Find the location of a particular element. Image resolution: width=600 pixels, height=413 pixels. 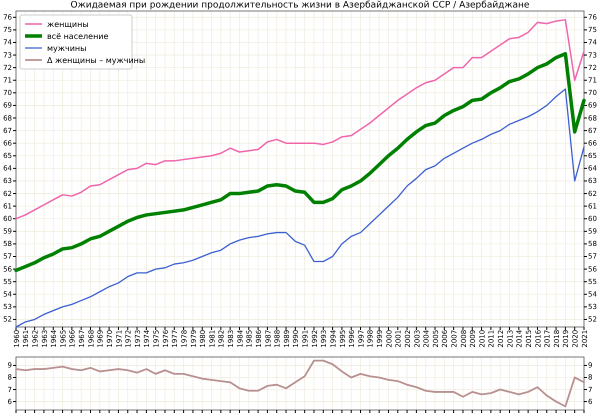

legend-label: всё население is located at coordinates (77, 36).